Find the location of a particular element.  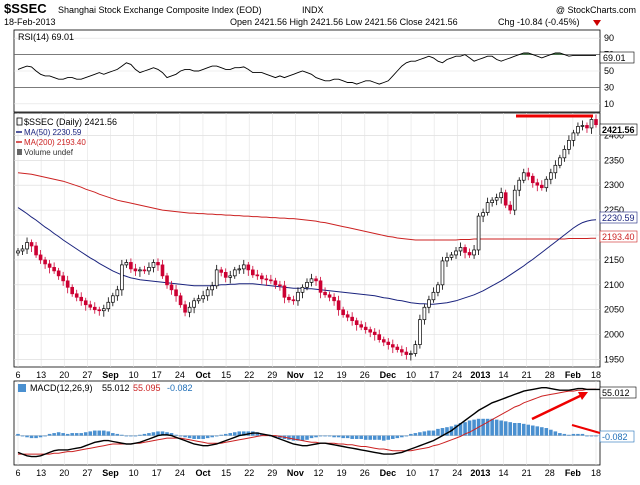

volume-legend: Volume undef is located at coordinates (49, 152).